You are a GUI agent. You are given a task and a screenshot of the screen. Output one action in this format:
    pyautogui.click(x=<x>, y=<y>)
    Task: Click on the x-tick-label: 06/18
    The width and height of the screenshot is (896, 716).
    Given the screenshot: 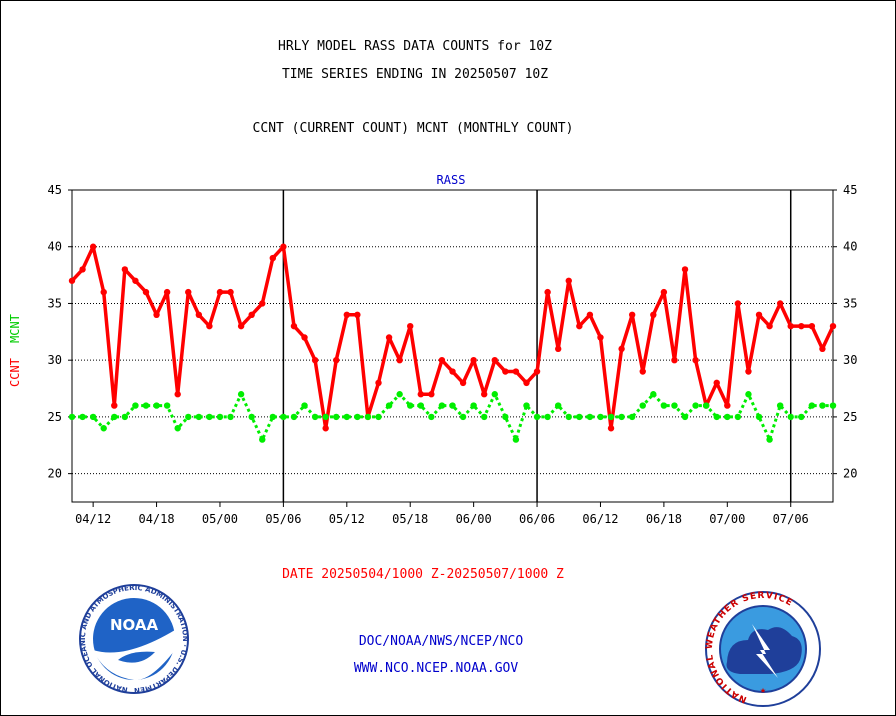 What is the action you would take?
    pyautogui.click(x=664, y=519)
    